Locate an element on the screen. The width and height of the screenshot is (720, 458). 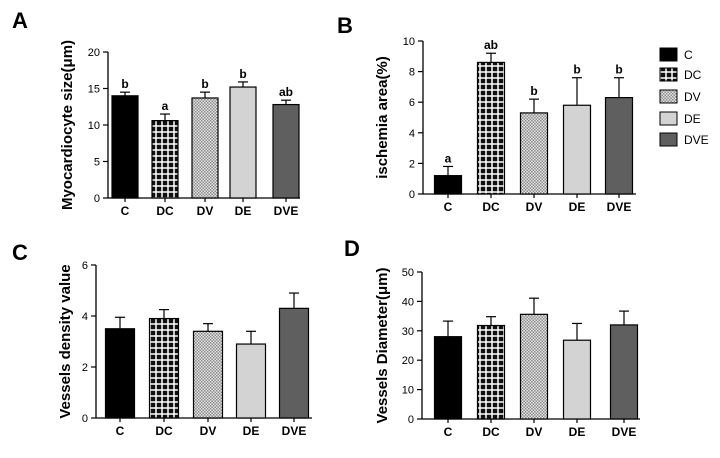
x-tick-label-d-dv: DV is located at coordinates (534, 432).